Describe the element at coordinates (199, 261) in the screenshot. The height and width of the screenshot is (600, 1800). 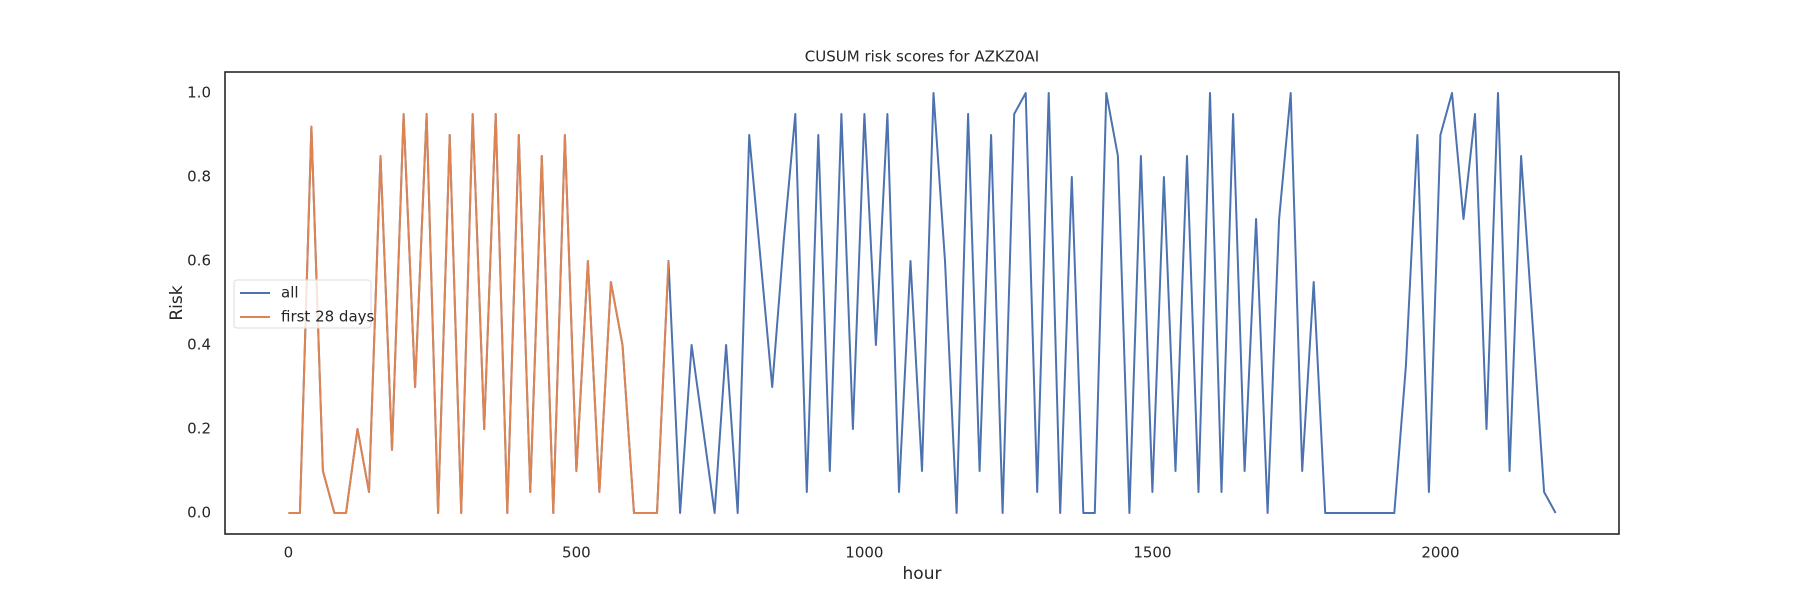
I see `y-tick-label: 0.6` at that location.